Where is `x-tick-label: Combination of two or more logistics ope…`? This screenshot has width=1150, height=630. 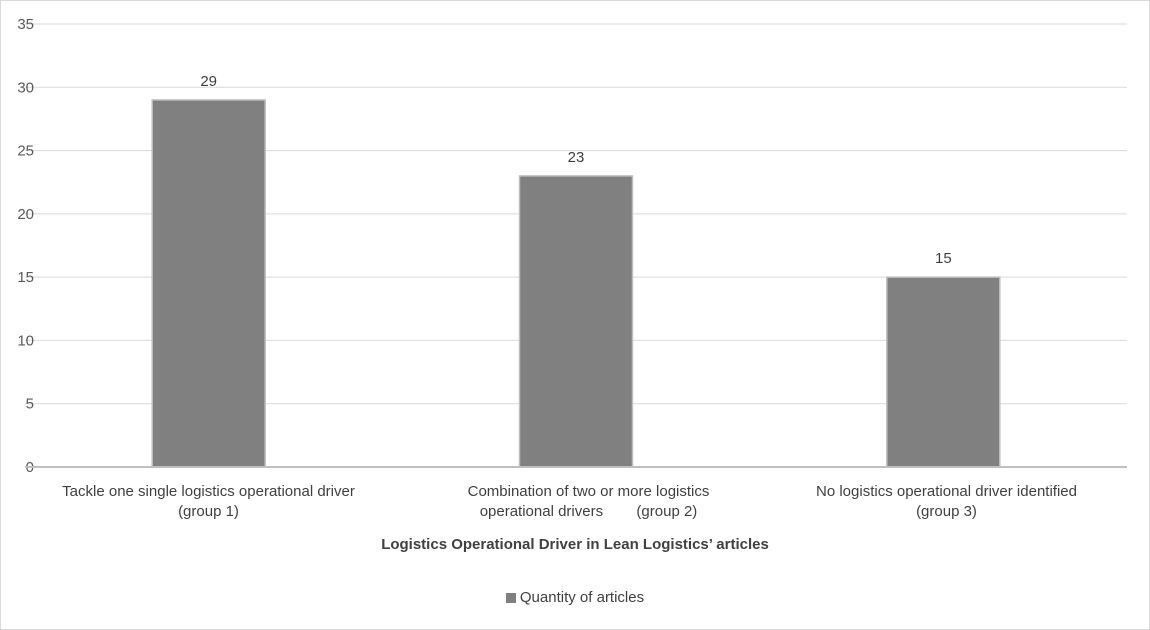 x-tick-label: Combination of two or more logistics ope… is located at coordinates (588, 501).